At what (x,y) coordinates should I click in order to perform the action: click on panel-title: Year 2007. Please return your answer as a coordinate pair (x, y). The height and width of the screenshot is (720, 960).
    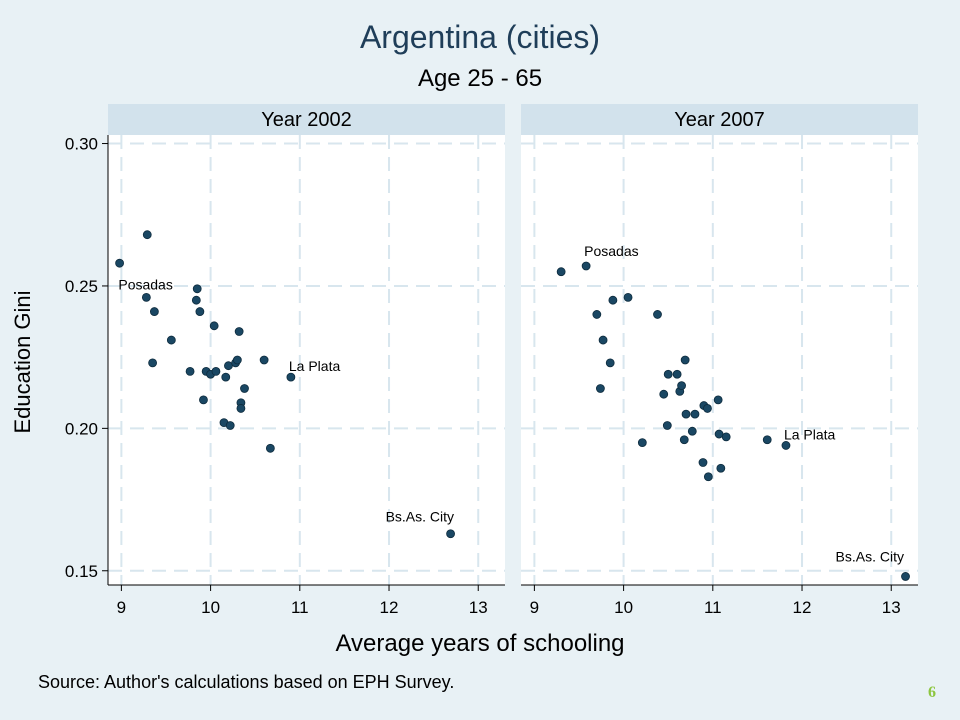
    Looking at the image, I should click on (719, 120).